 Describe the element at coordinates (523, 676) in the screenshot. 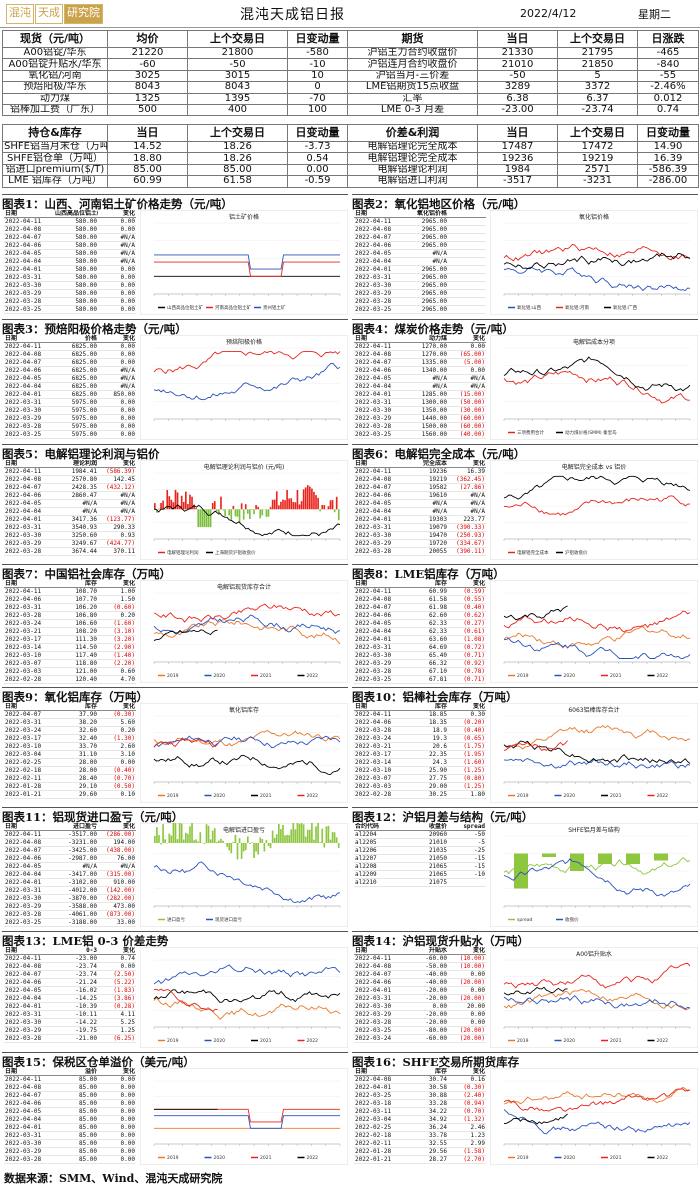

I see `legend-label: 2019` at that location.